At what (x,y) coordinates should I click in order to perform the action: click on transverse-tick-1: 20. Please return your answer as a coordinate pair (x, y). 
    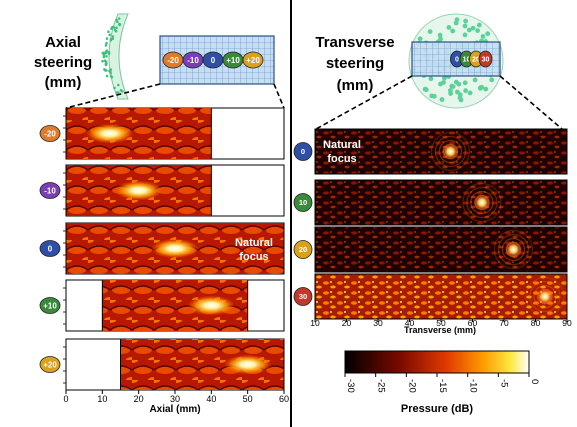
    Looking at the image, I should click on (347, 323).